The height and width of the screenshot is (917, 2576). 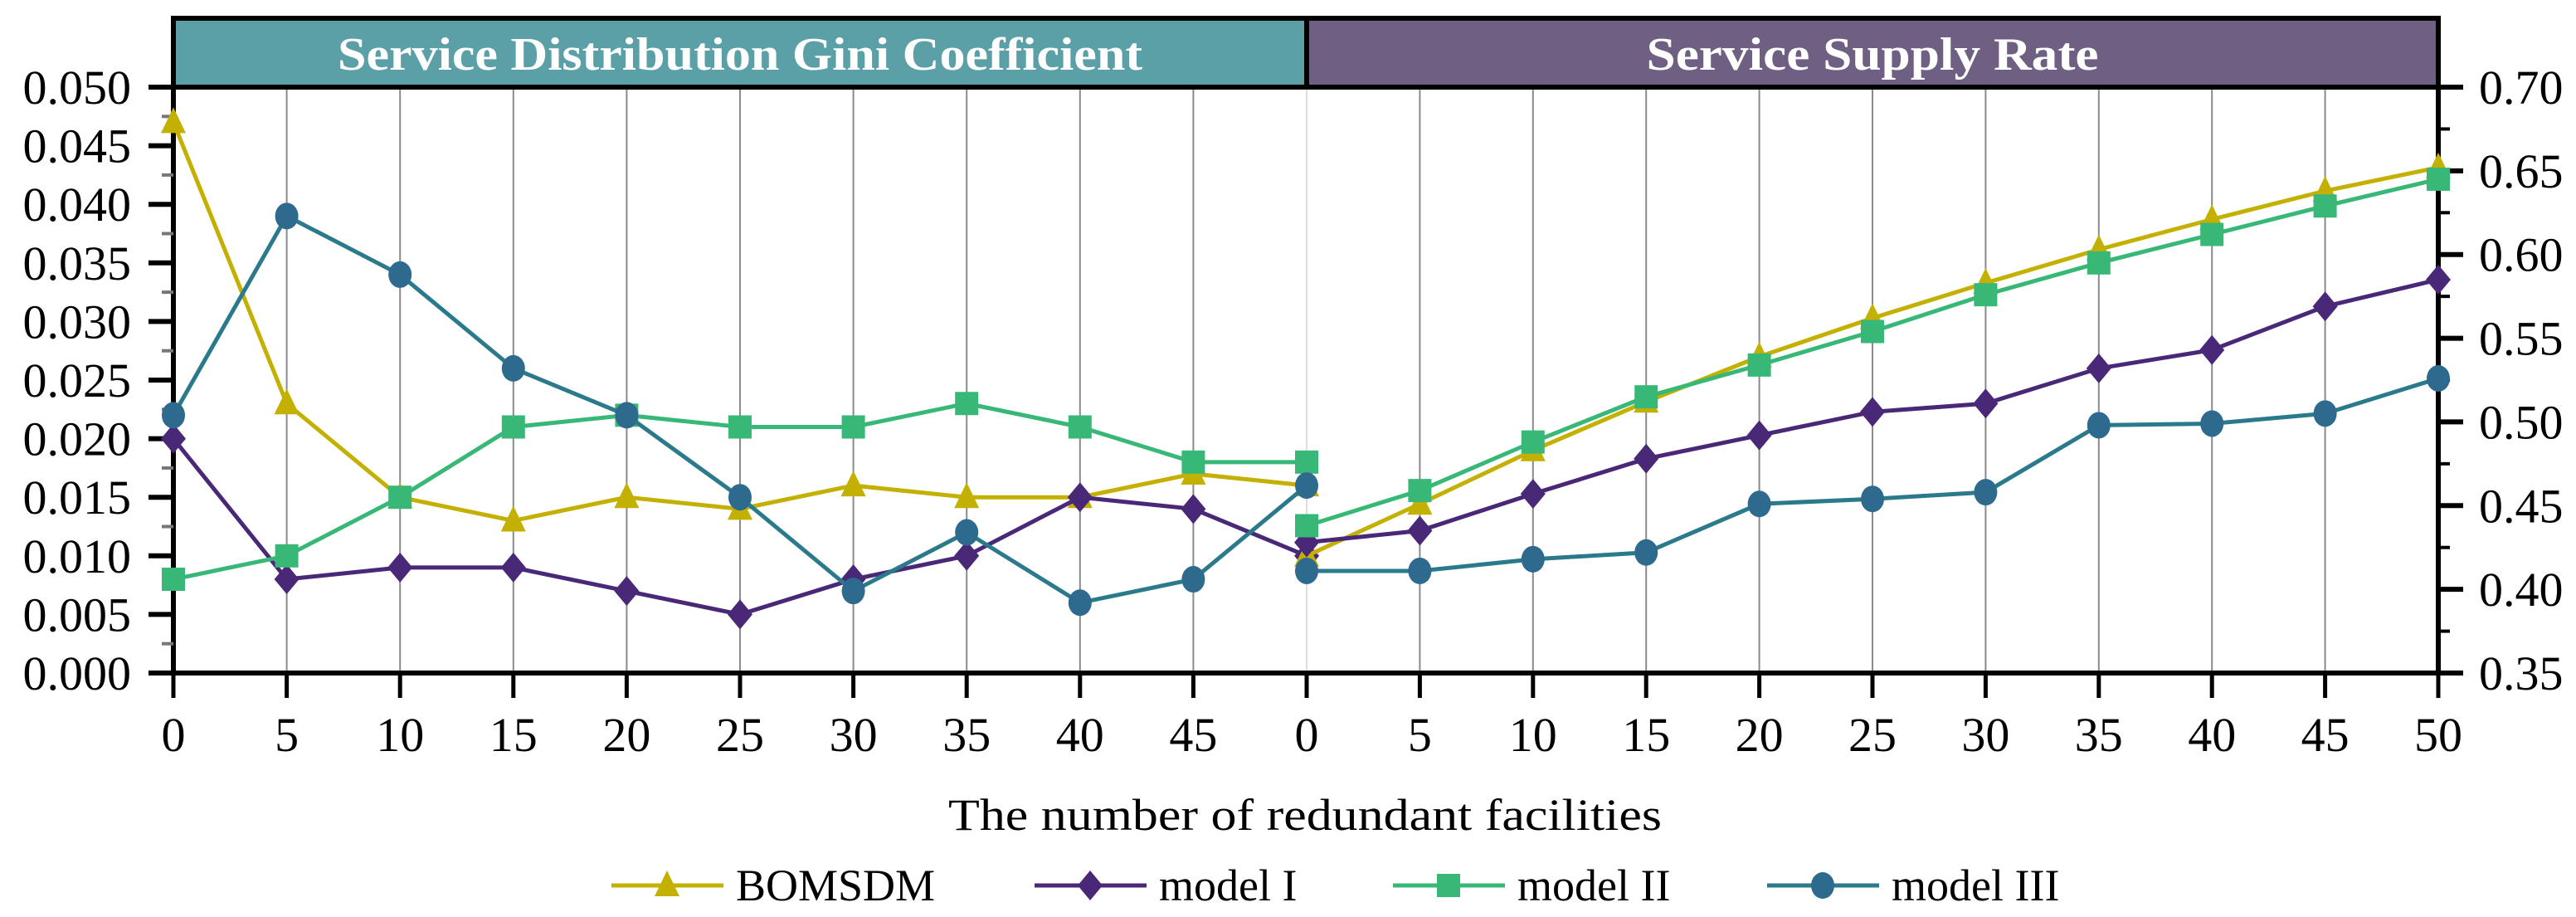 I want to click on x-tick-label-right: 30, so click(x=1985, y=735).